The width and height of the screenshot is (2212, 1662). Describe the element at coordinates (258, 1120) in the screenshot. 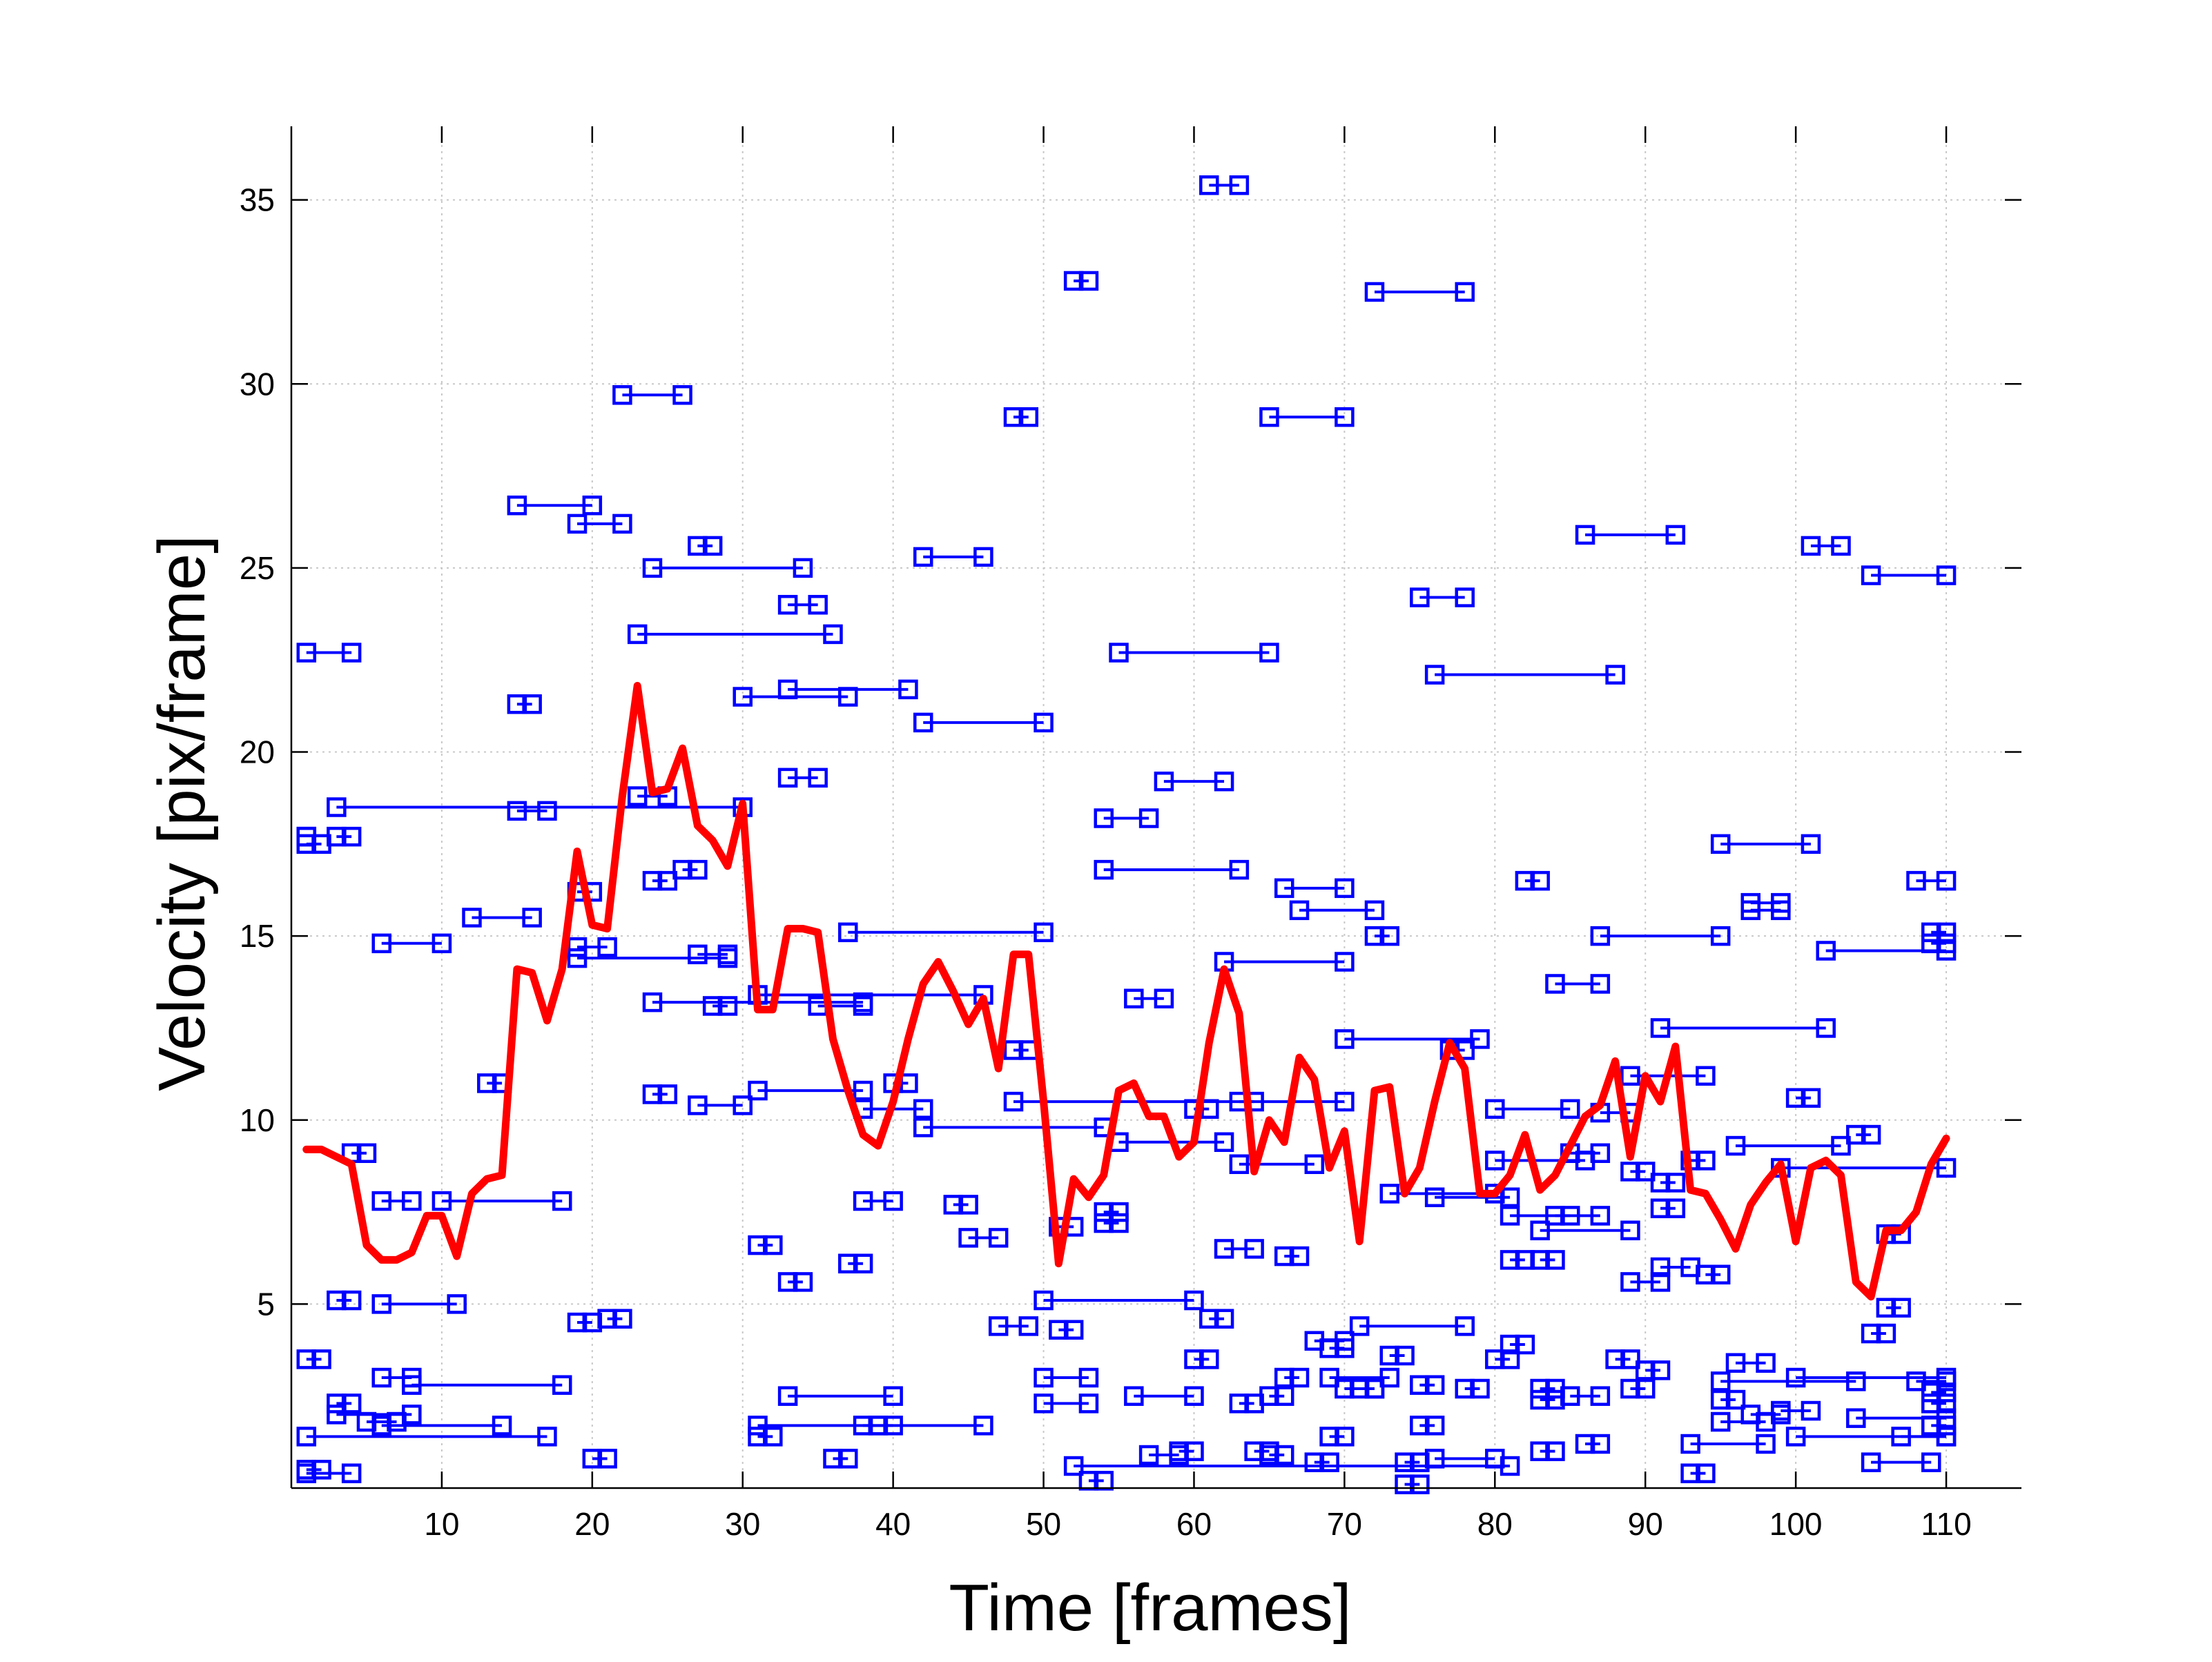

I see `y-tick-label: 10` at that location.